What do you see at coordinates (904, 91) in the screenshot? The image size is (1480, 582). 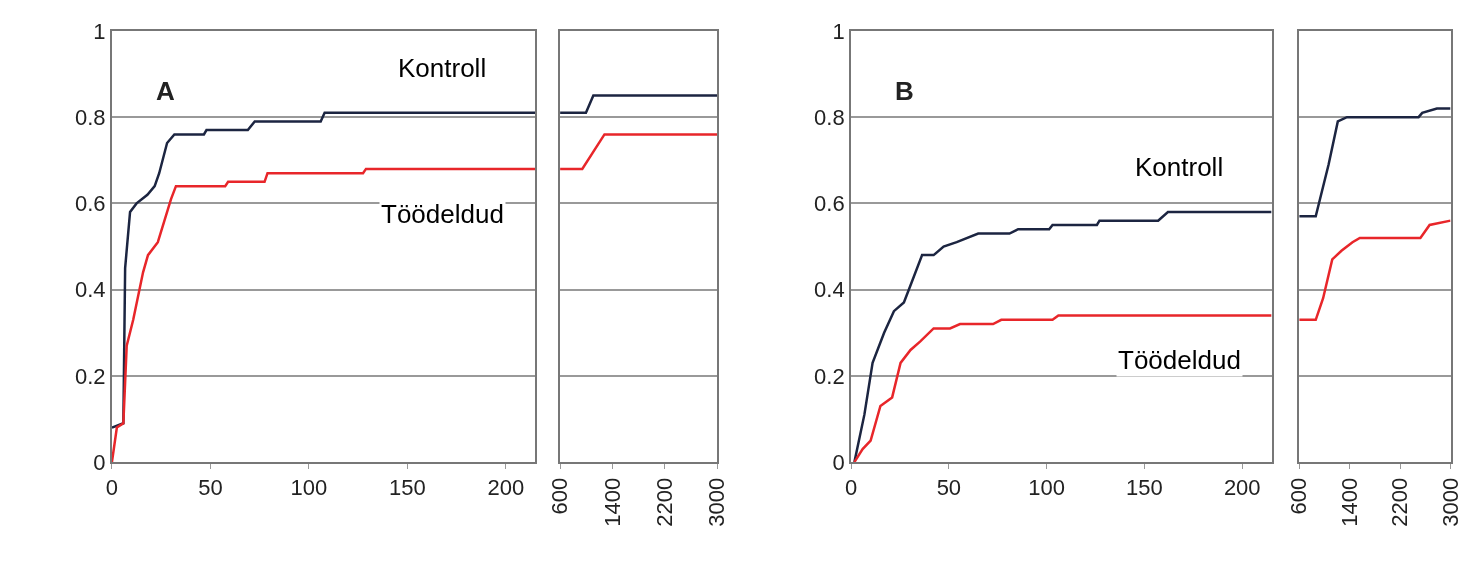 I see `annotation: B` at bounding box center [904, 91].